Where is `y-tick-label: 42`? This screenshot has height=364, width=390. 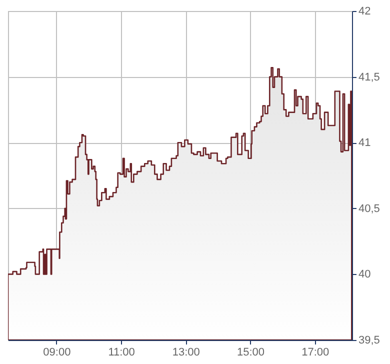
y-tick-label: 42 is located at coordinates (364, 12).